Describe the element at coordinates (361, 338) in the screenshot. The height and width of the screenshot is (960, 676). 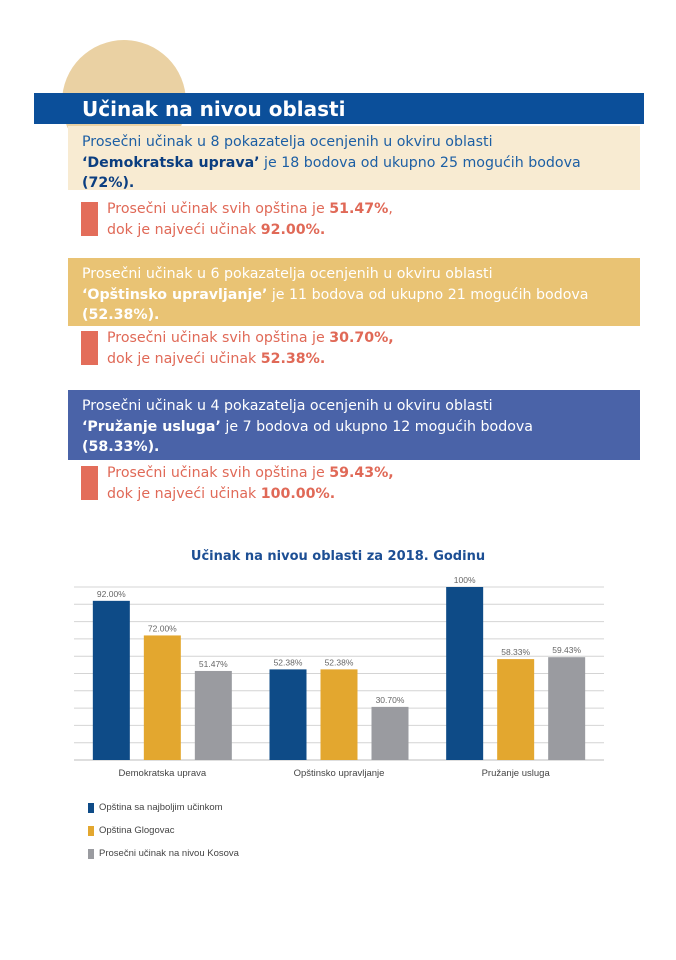
I see `average-value: 30.70%,` at that location.